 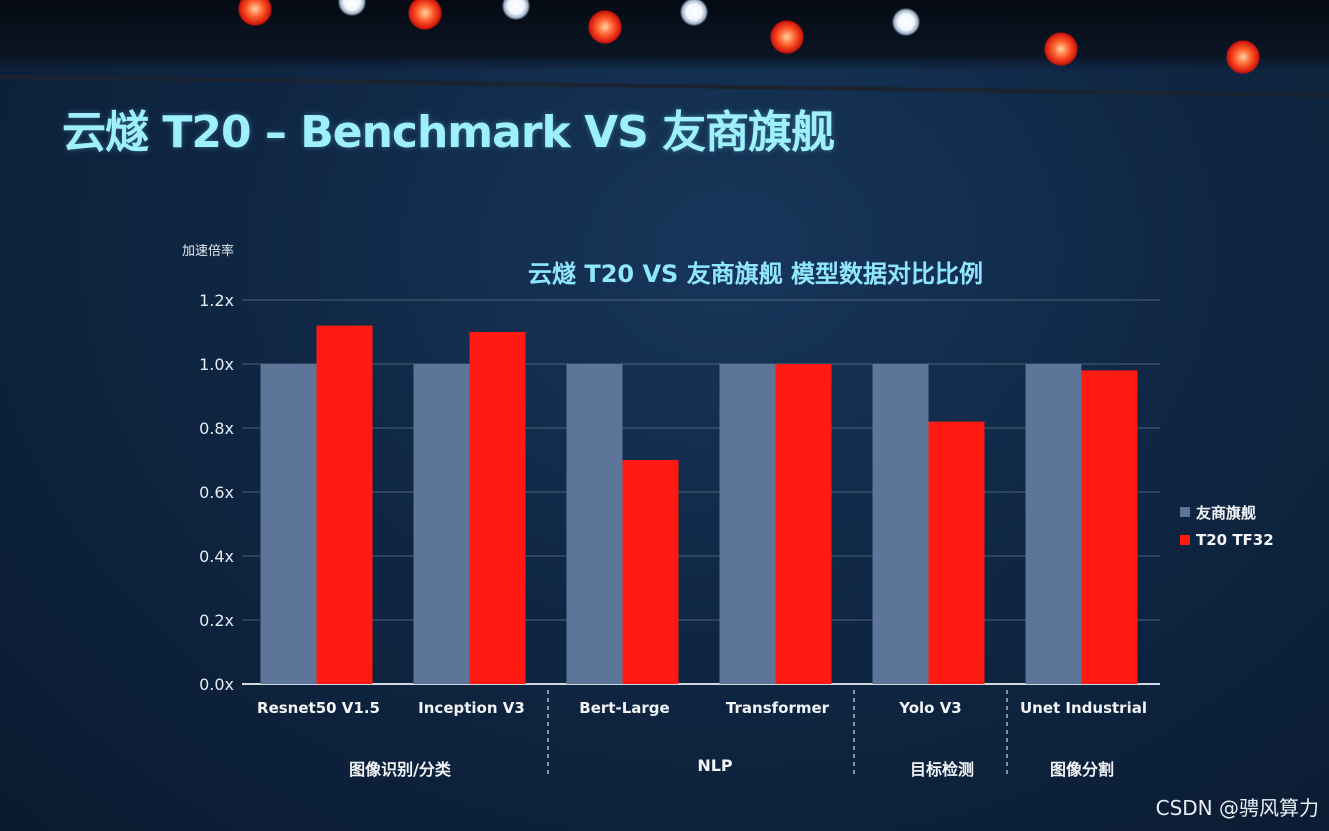 I want to click on x-tick-label: Unet Industrial, so click(x=1083, y=708).